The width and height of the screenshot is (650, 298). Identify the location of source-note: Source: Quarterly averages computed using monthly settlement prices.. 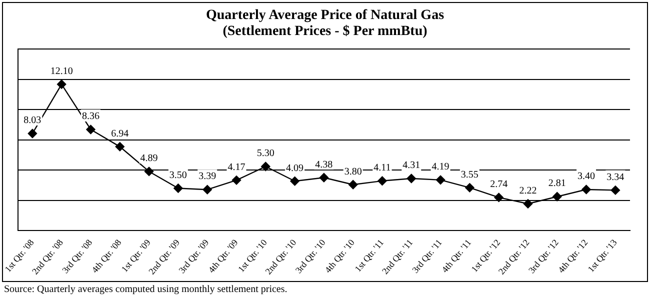
(146, 289).